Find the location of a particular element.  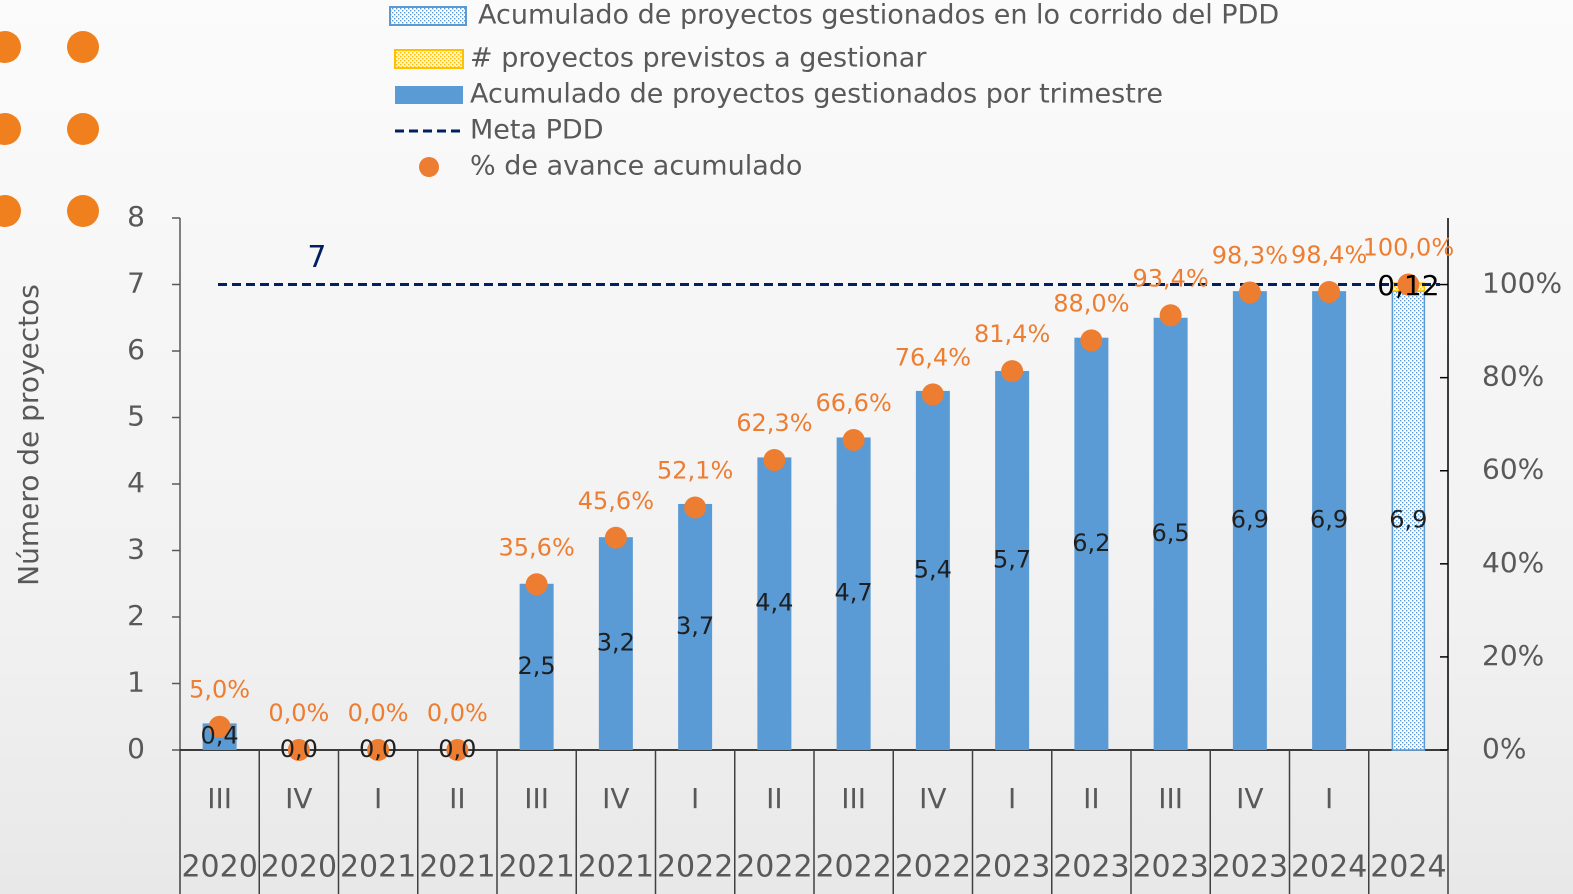

y-tick-label: 0 is located at coordinates (136, 748).